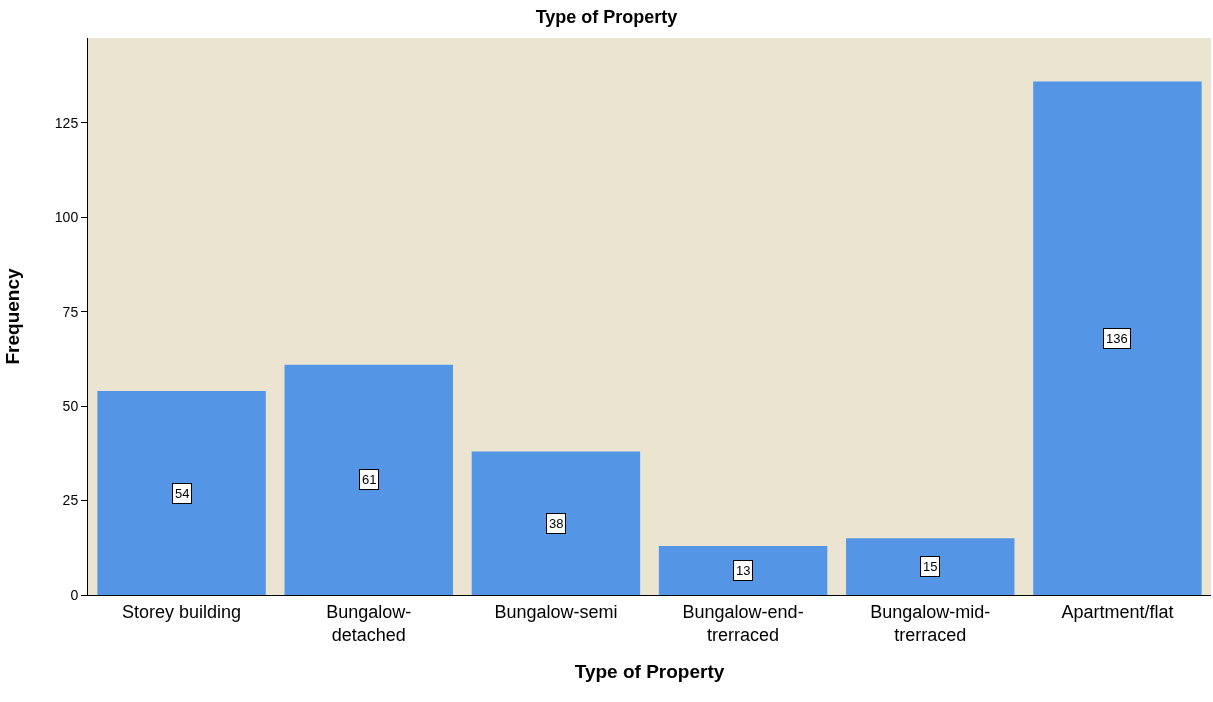 This screenshot has height=702, width=1213. I want to click on data-label: 38, so click(556, 523).